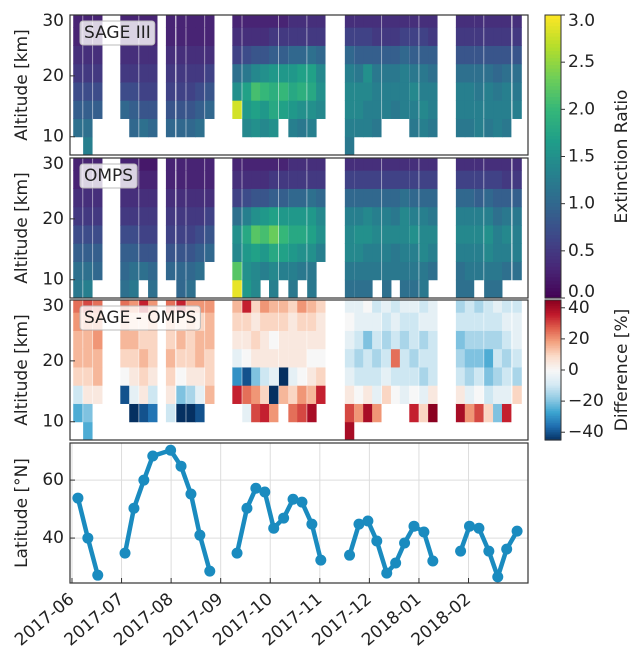  What do you see at coordinates (579, 308) in the screenshot?
I see `colorbar-tick-label: 40` at bounding box center [579, 308].